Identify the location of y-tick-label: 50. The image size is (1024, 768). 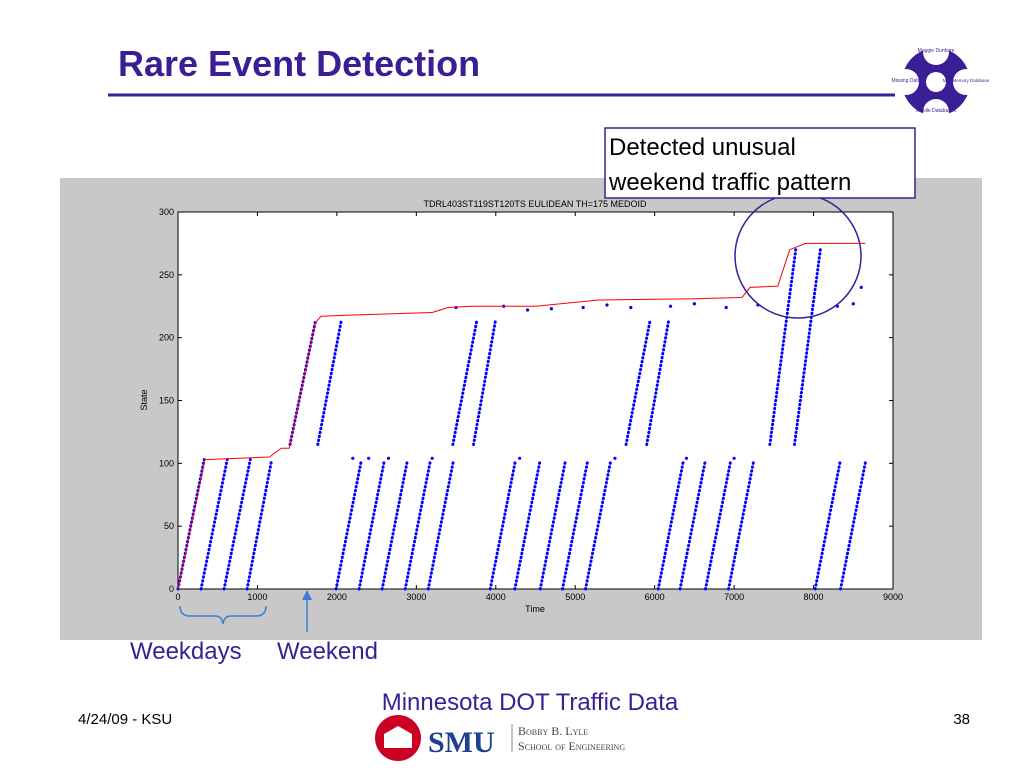
(169, 526).